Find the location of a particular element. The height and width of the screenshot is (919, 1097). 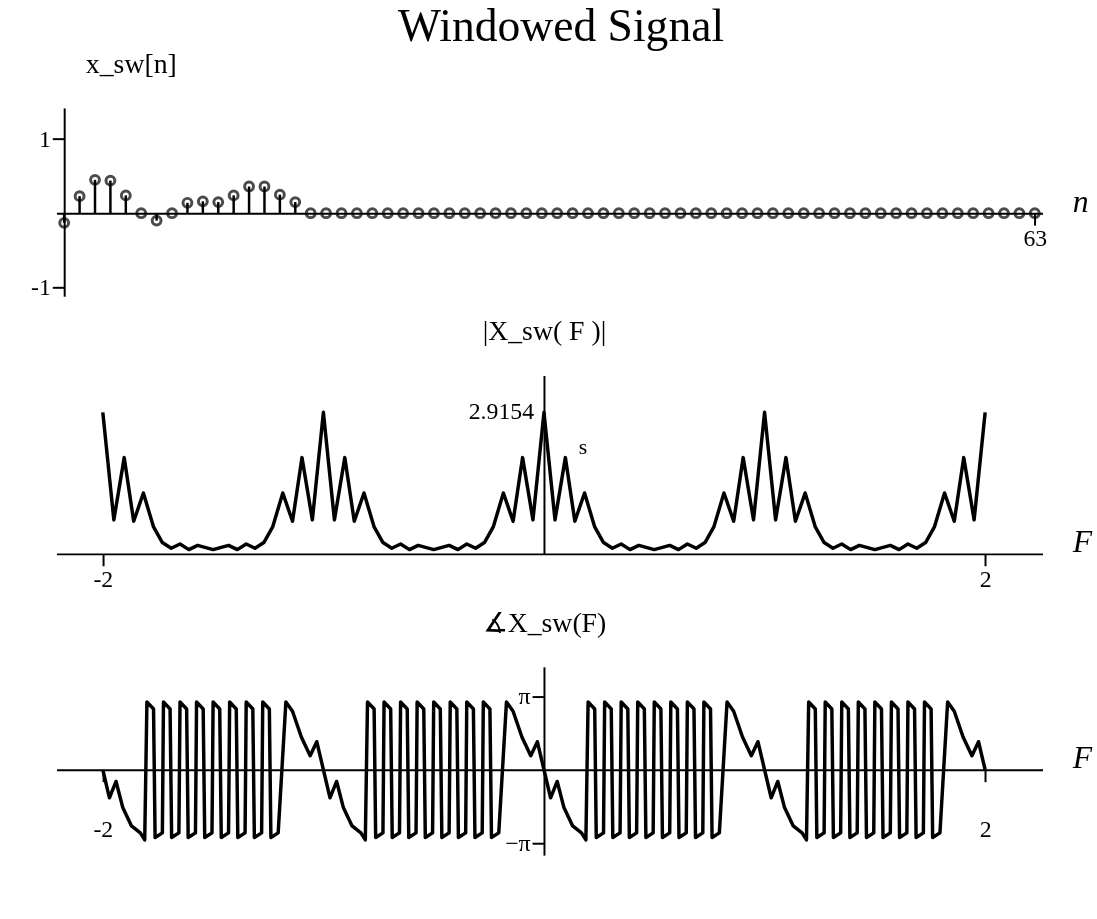

y-tick-label: 1 is located at coordinates (44, 138).